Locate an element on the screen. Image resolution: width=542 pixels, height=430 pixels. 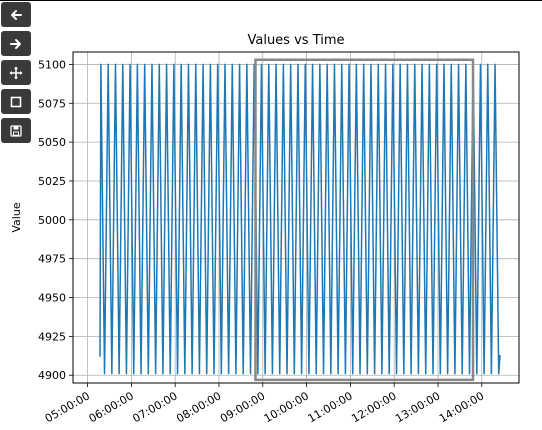
x-tick-label: 10:00:00 is located at coordinates (286, 407).